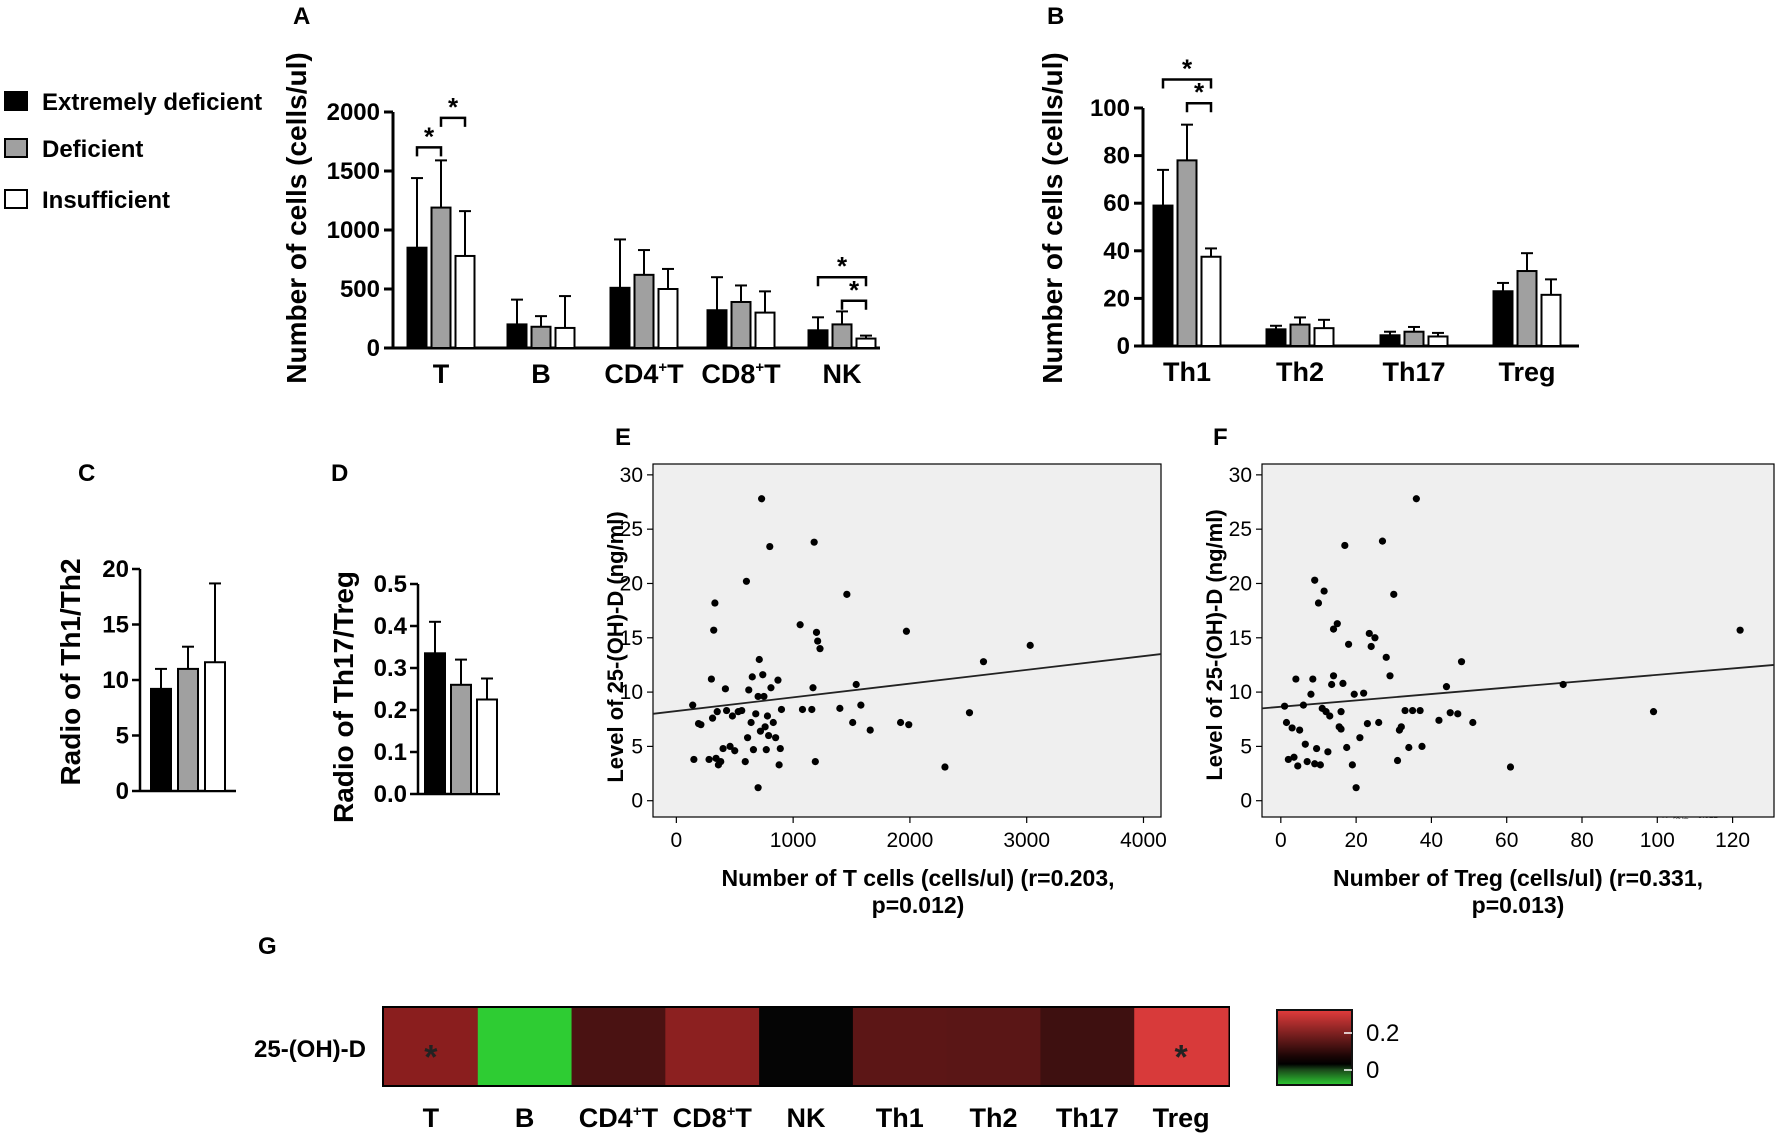  What do you see at coordinates (712, 1046) in the screenshot?
I see `heatmap-cell-cd8plust` at bounding box center [712, 1046].